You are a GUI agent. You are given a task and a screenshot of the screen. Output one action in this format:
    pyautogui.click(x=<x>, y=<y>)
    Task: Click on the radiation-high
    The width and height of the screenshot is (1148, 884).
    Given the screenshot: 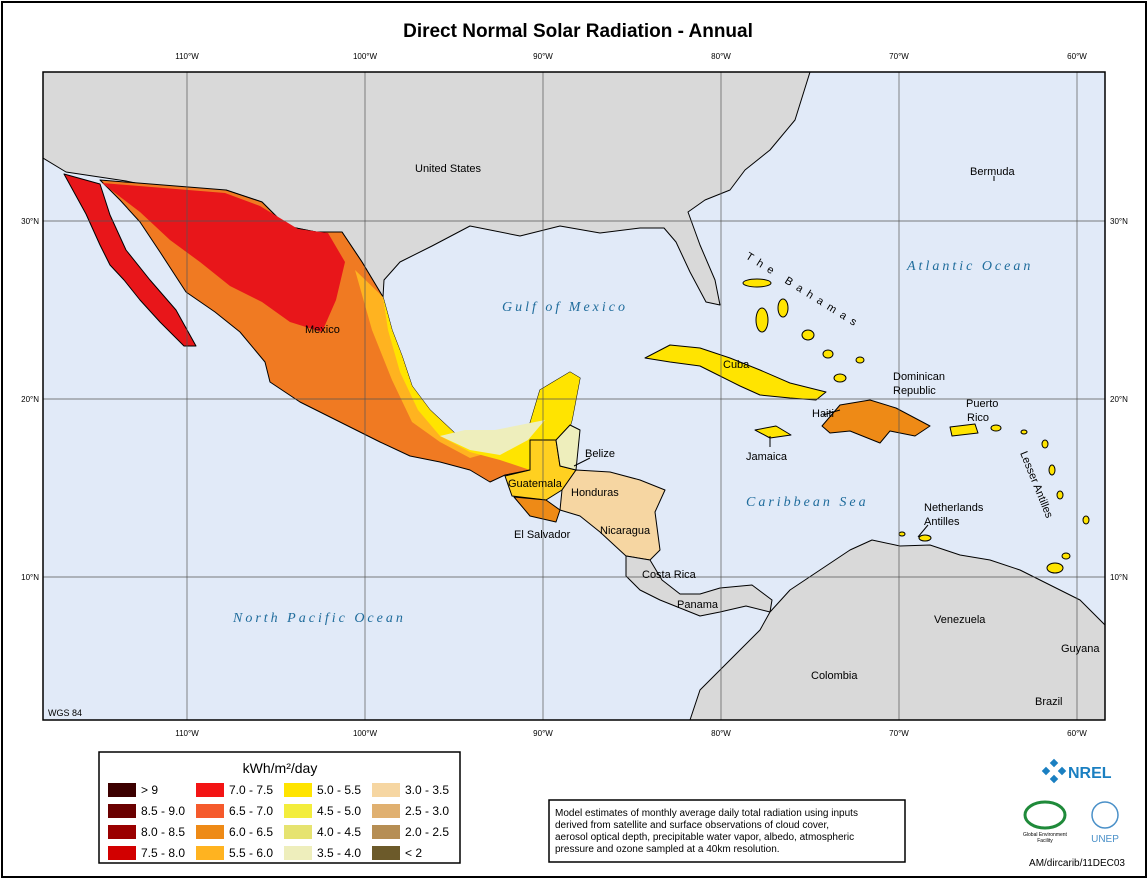 What is the action you would take?
    pyautogui.click(x=223, y=257)
    